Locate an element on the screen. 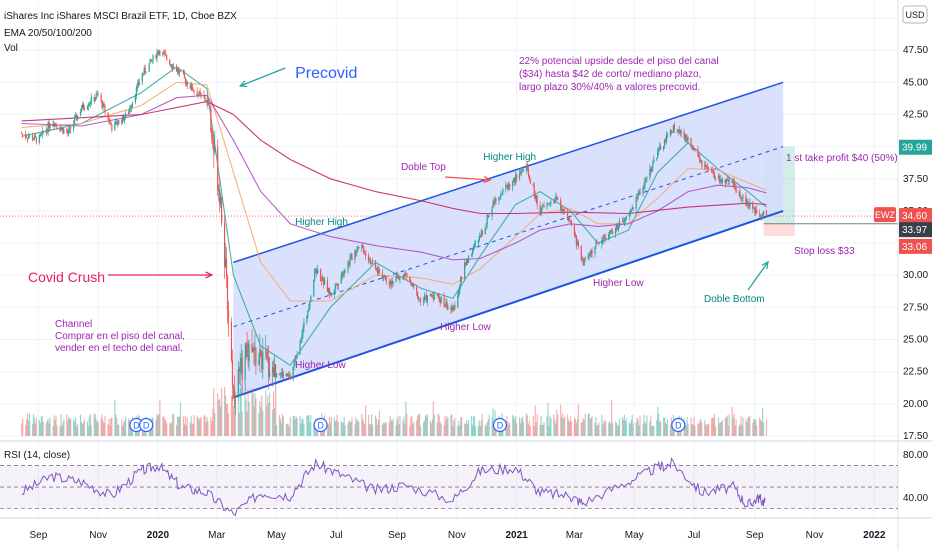 This screenshot has width=932, height=550. volume-legend: Vol is located at coordinates (11, 48).